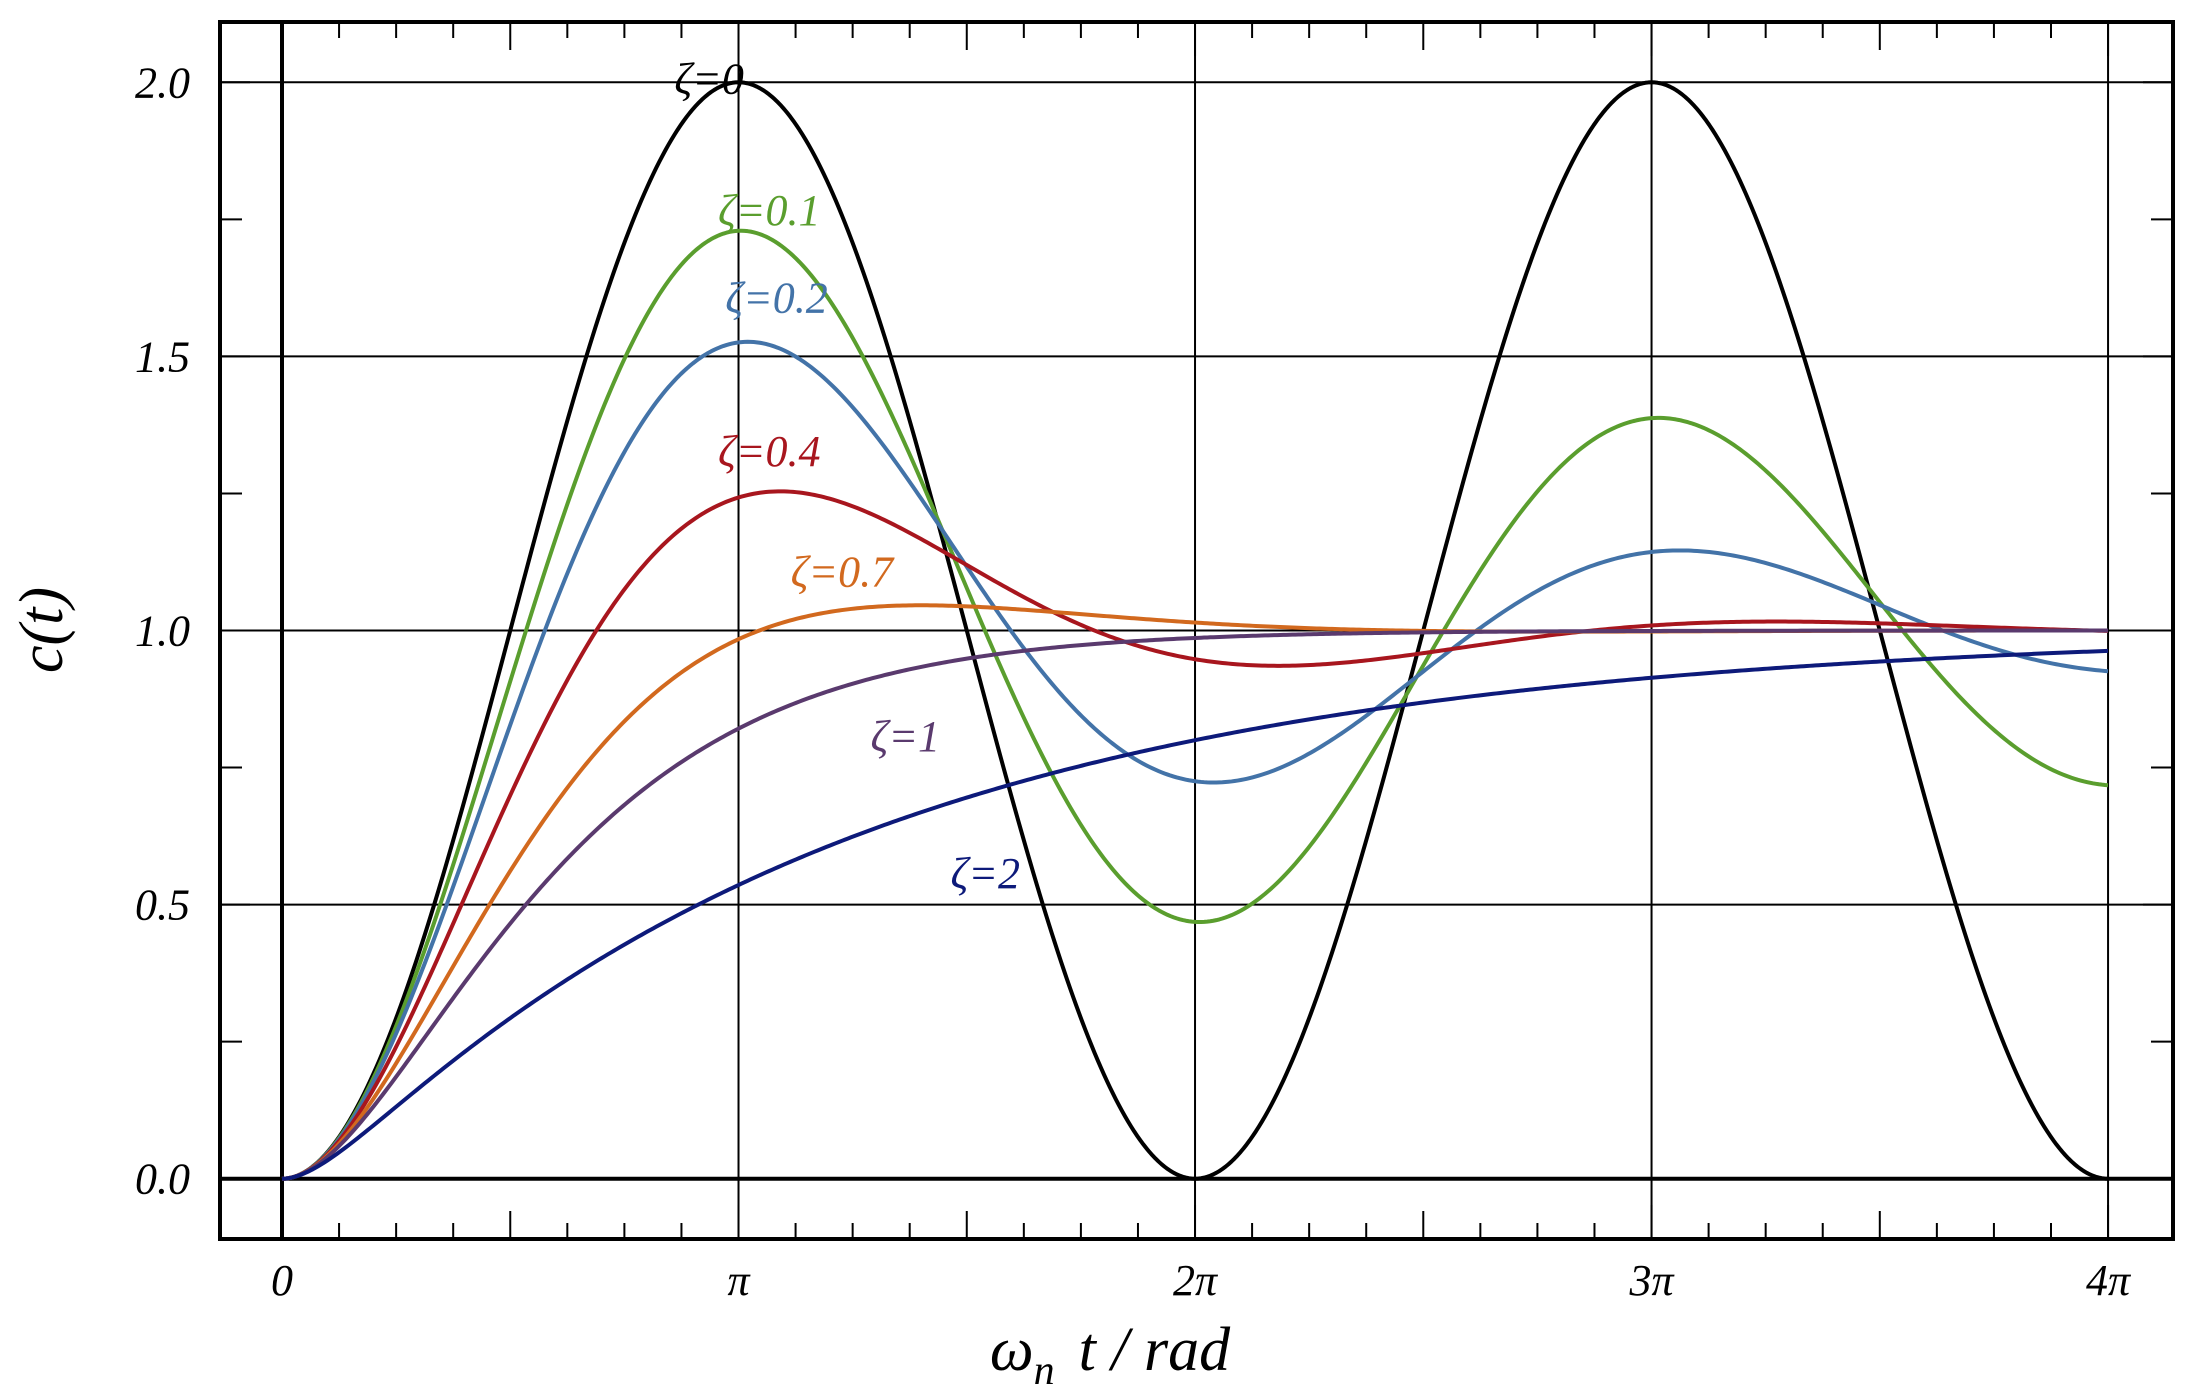 This screenshot has width=2202, height=1388. I want to click on curve-label-layer: ζ=0 ζ=0.1 ζ=0.2 ζ=0.4 ζ=0.7 ζ=1 ζ=2, so click(847, 476).